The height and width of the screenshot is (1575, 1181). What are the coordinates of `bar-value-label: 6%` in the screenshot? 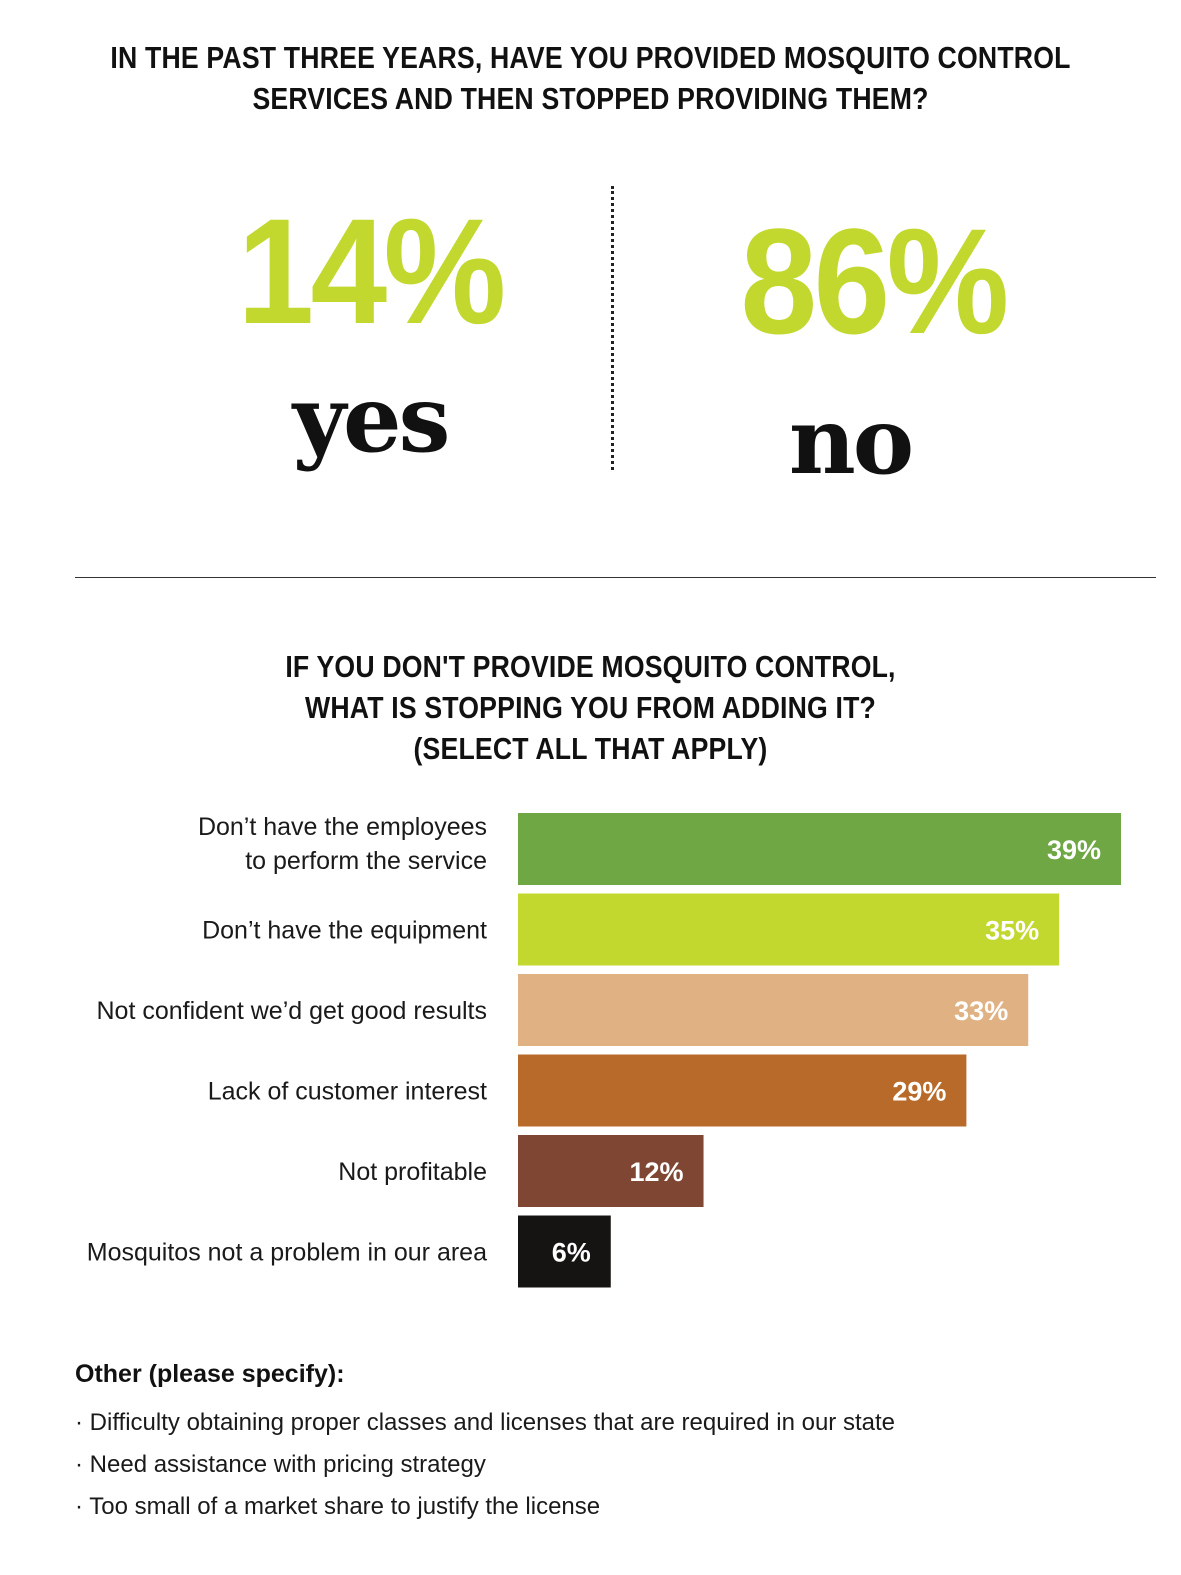 It's located at (571, 1253).